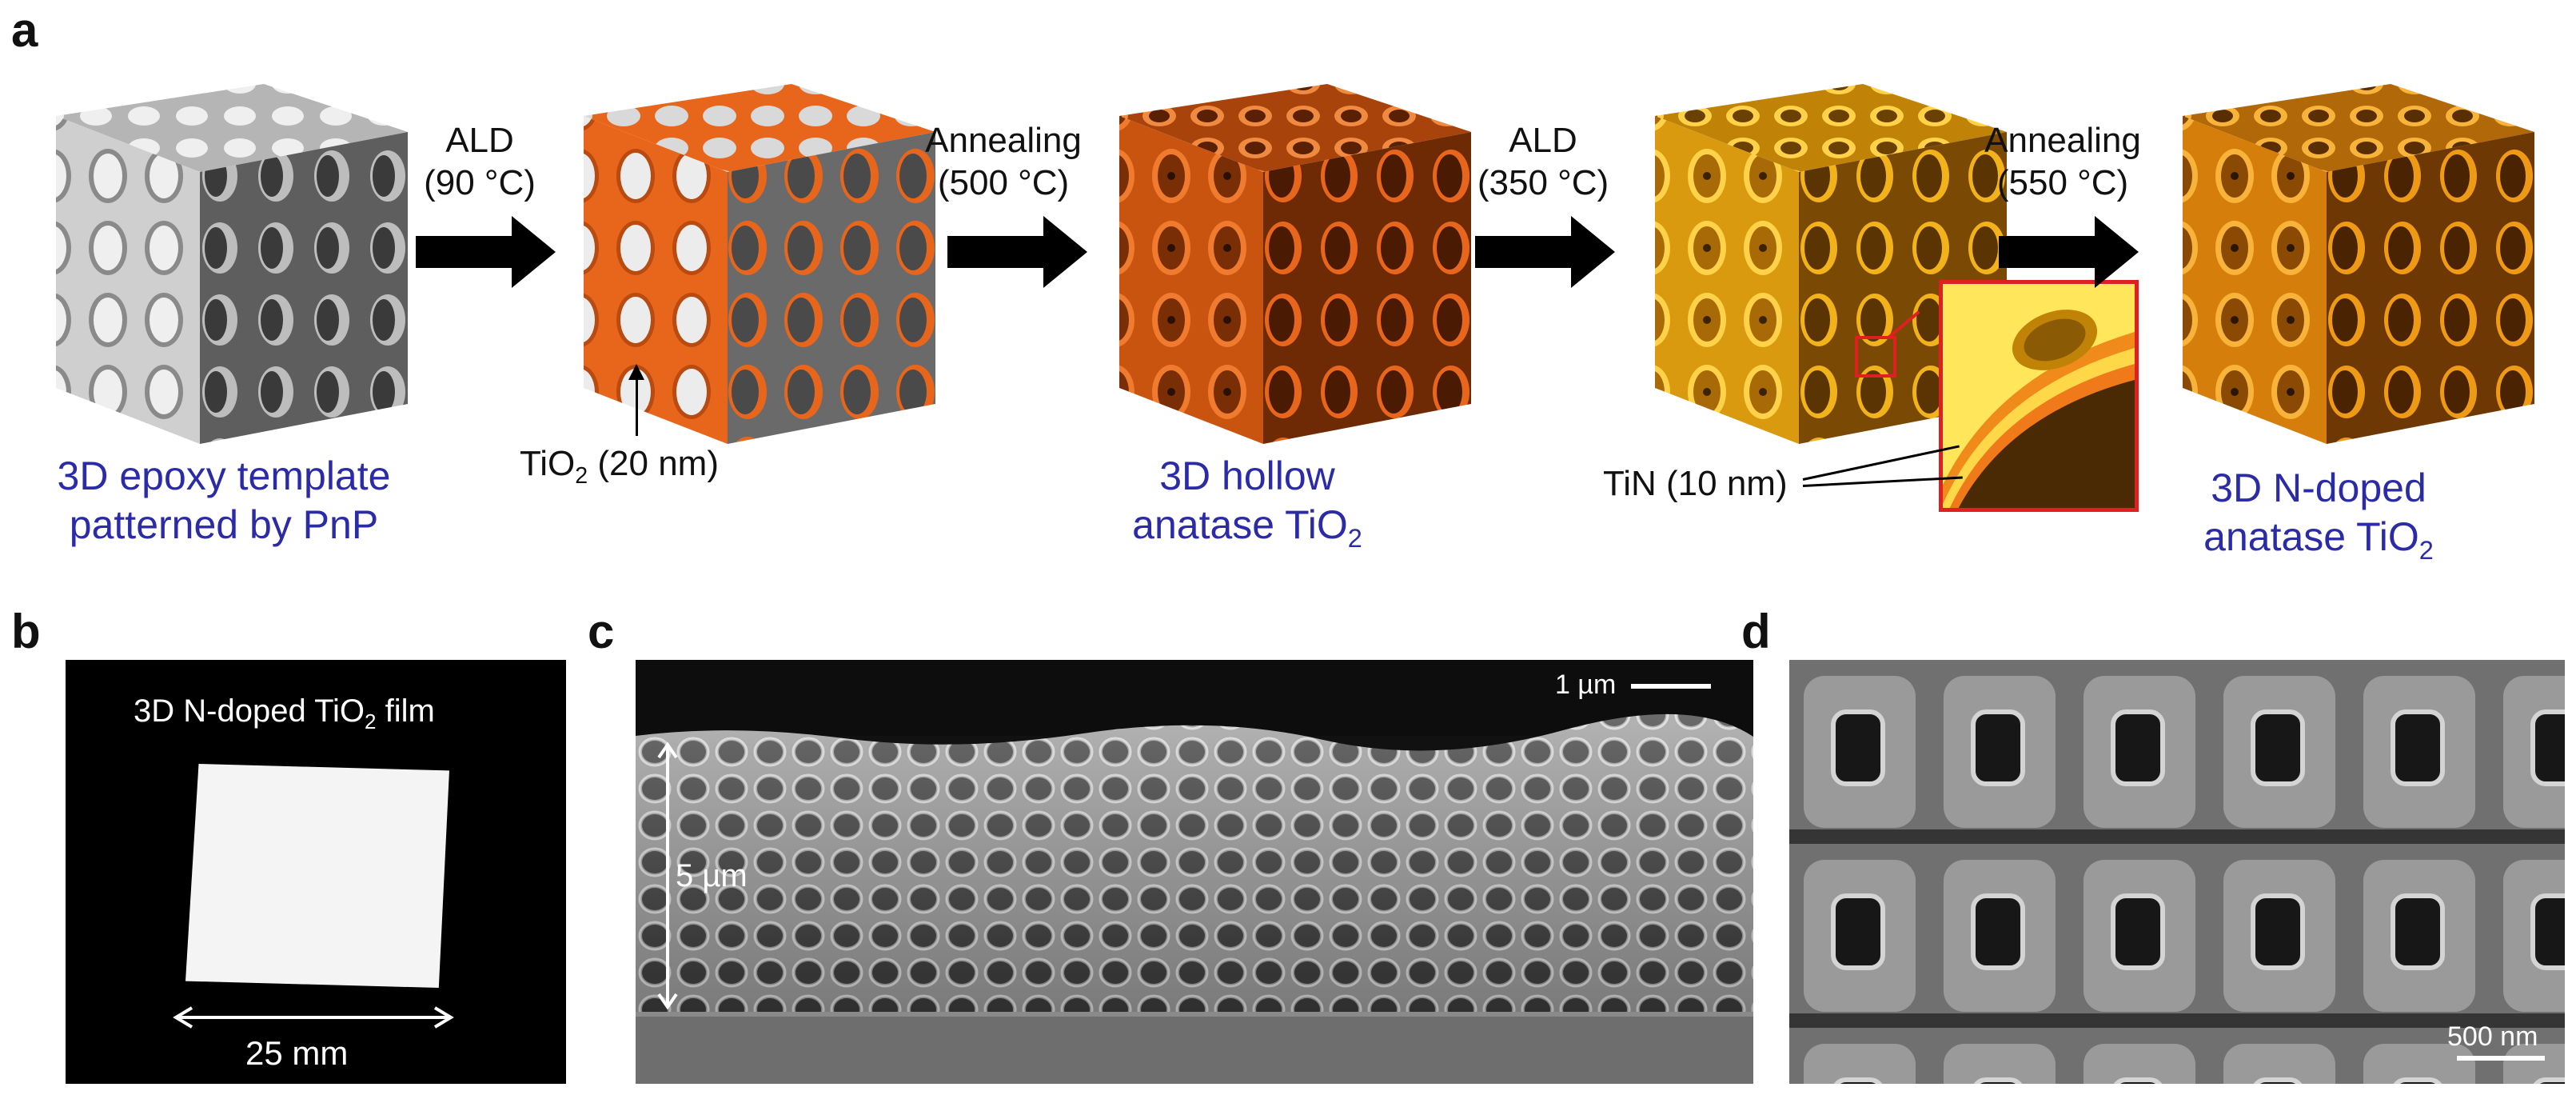  I want to click on tin-inset-marker, so click(1876, 357).